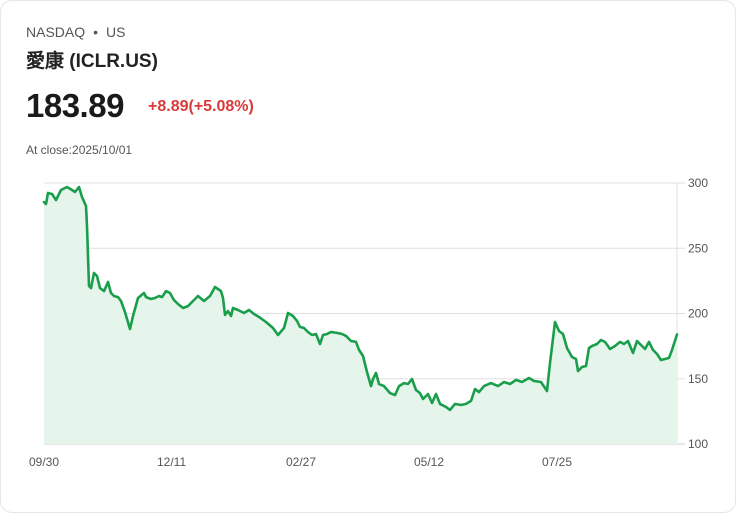  What do you see at coordinates (44, 462) in the screenshot?
I see `x-tick-label: 09/30` at bounding box center [44, 462].